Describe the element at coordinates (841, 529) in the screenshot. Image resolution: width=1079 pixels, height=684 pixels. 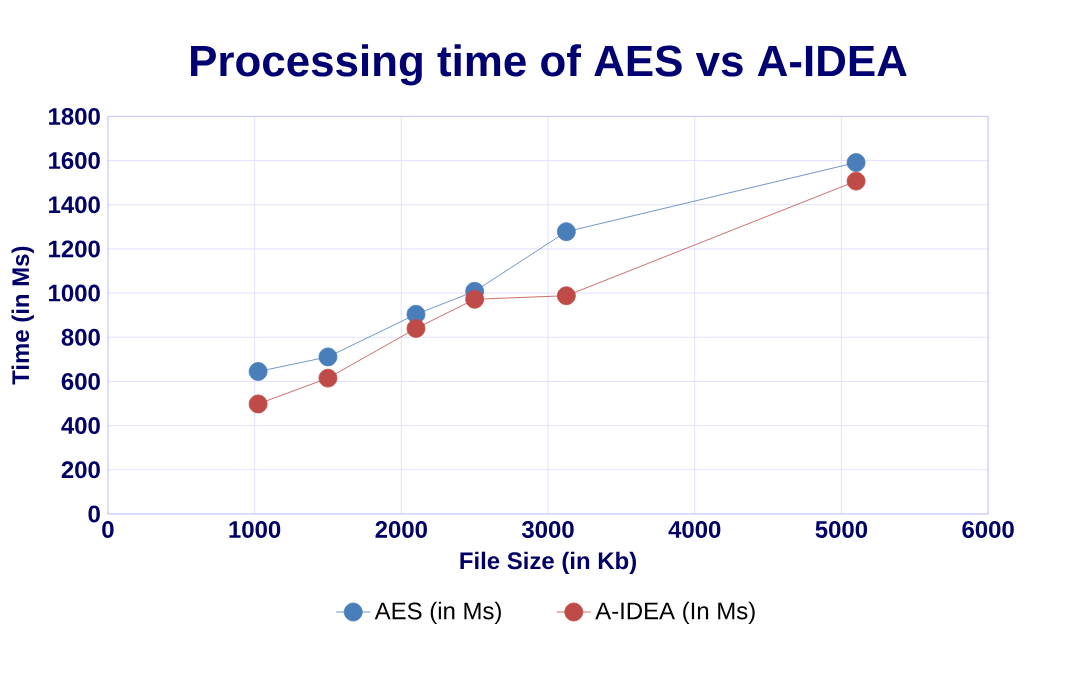
I see `x-tick-label: 5000` at that location.